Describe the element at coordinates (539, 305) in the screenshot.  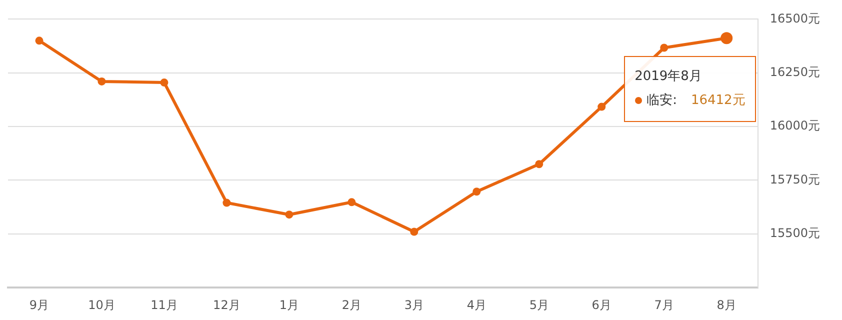
I see `x-tick-label: 5月` at that location.